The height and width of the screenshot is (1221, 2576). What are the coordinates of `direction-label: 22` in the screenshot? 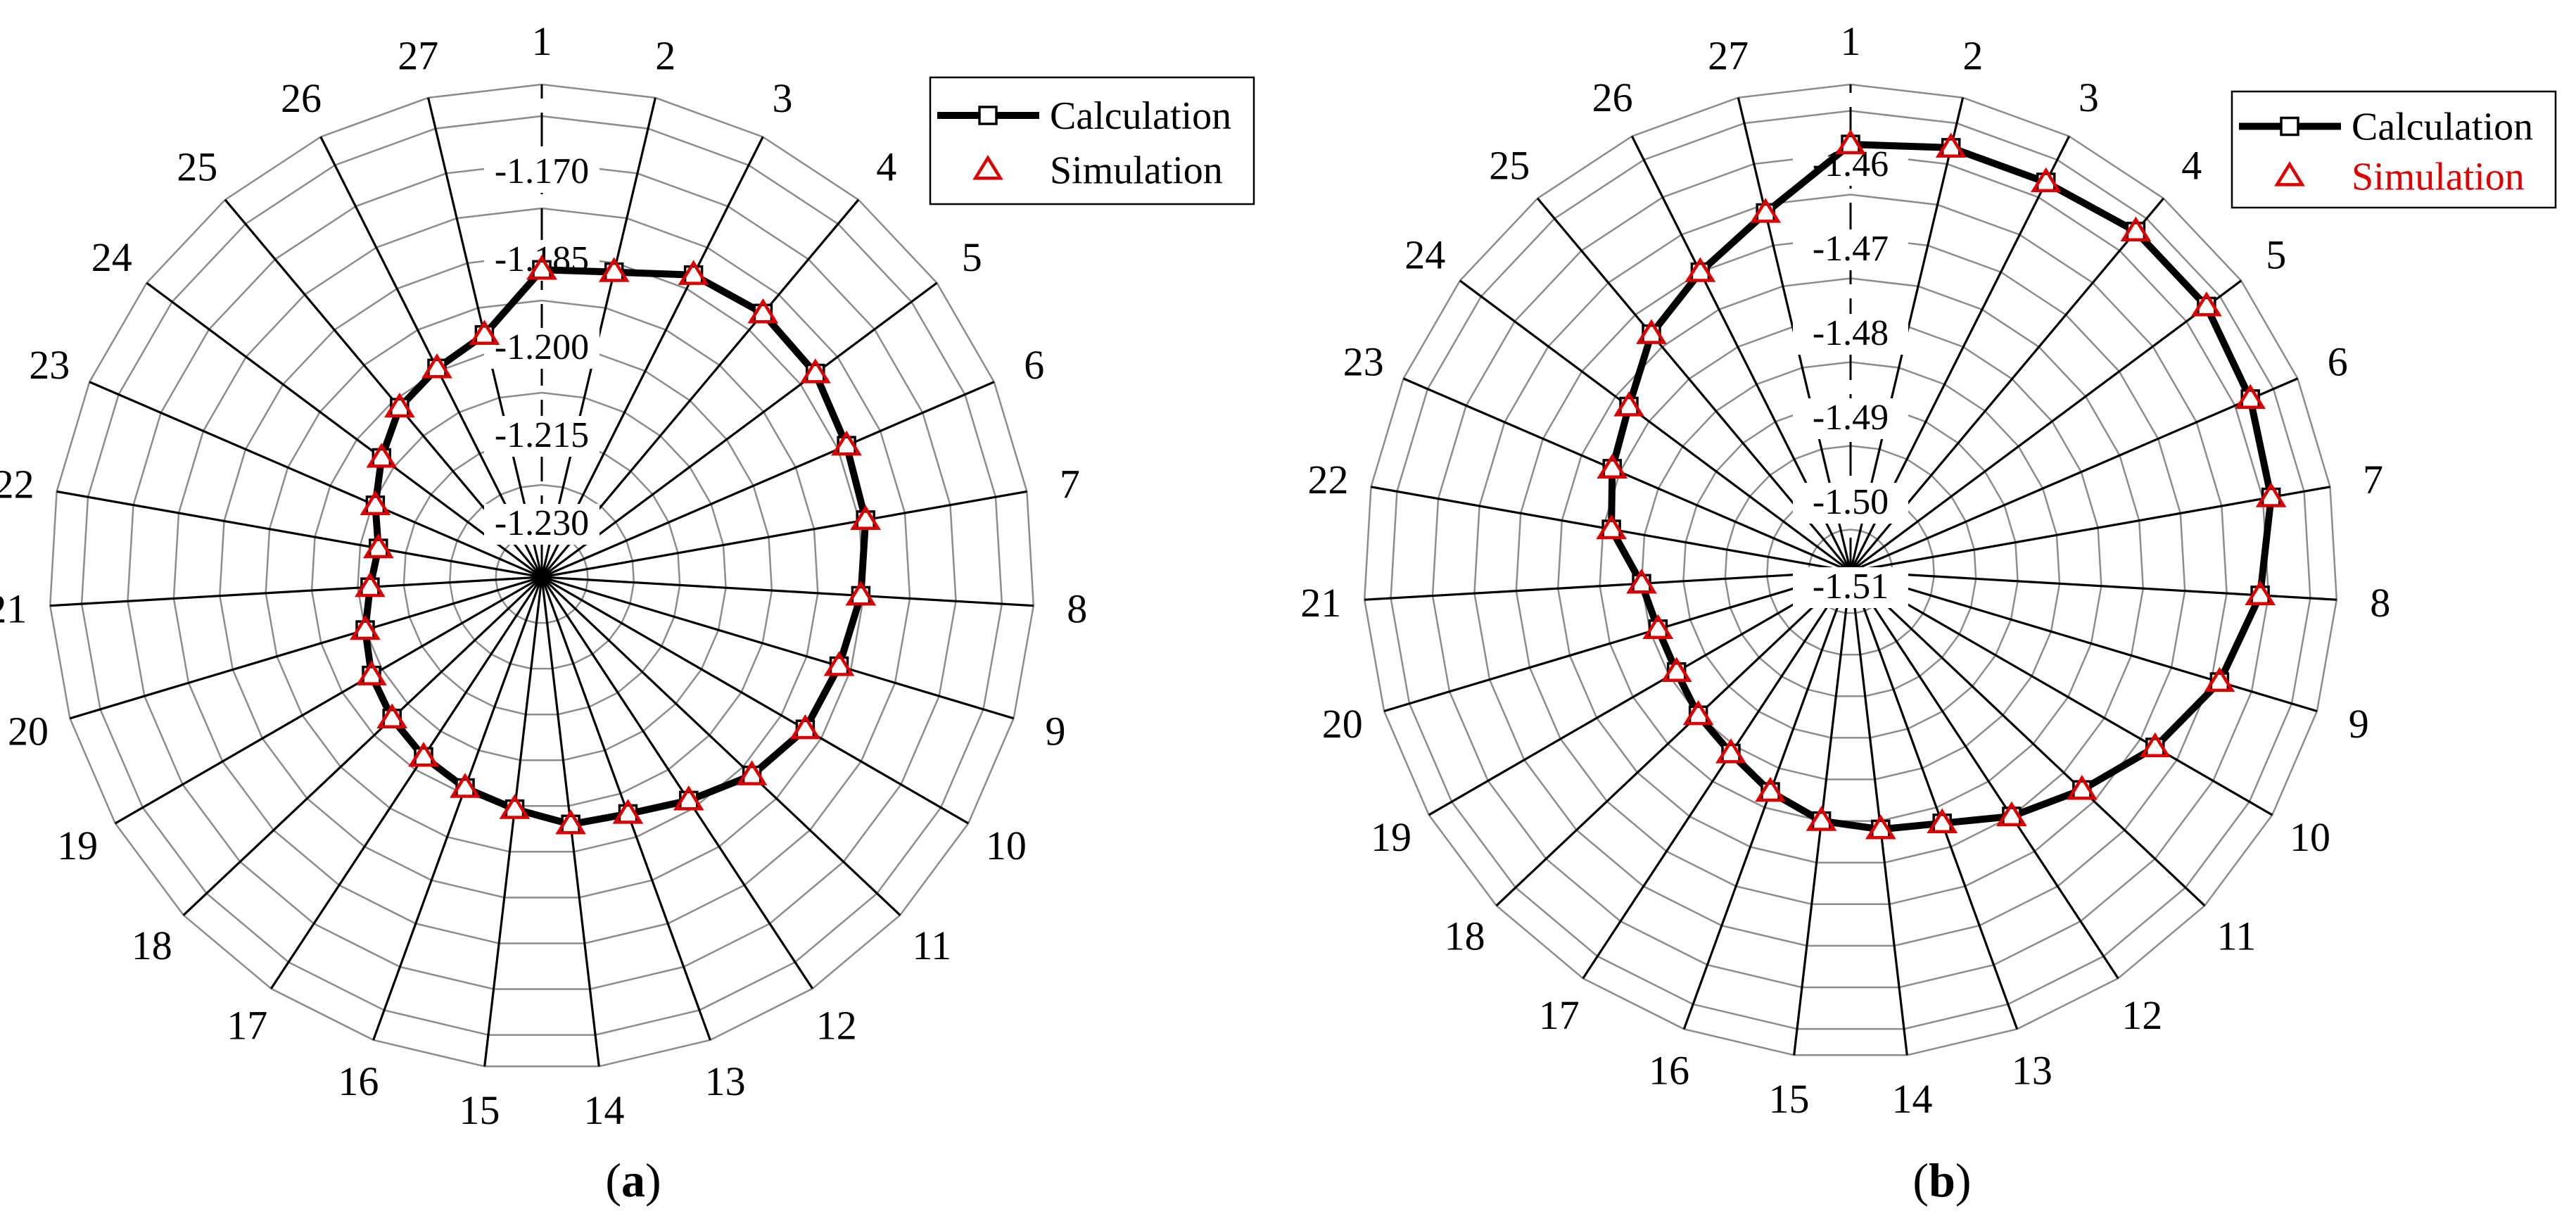 It's located at (17, 484).